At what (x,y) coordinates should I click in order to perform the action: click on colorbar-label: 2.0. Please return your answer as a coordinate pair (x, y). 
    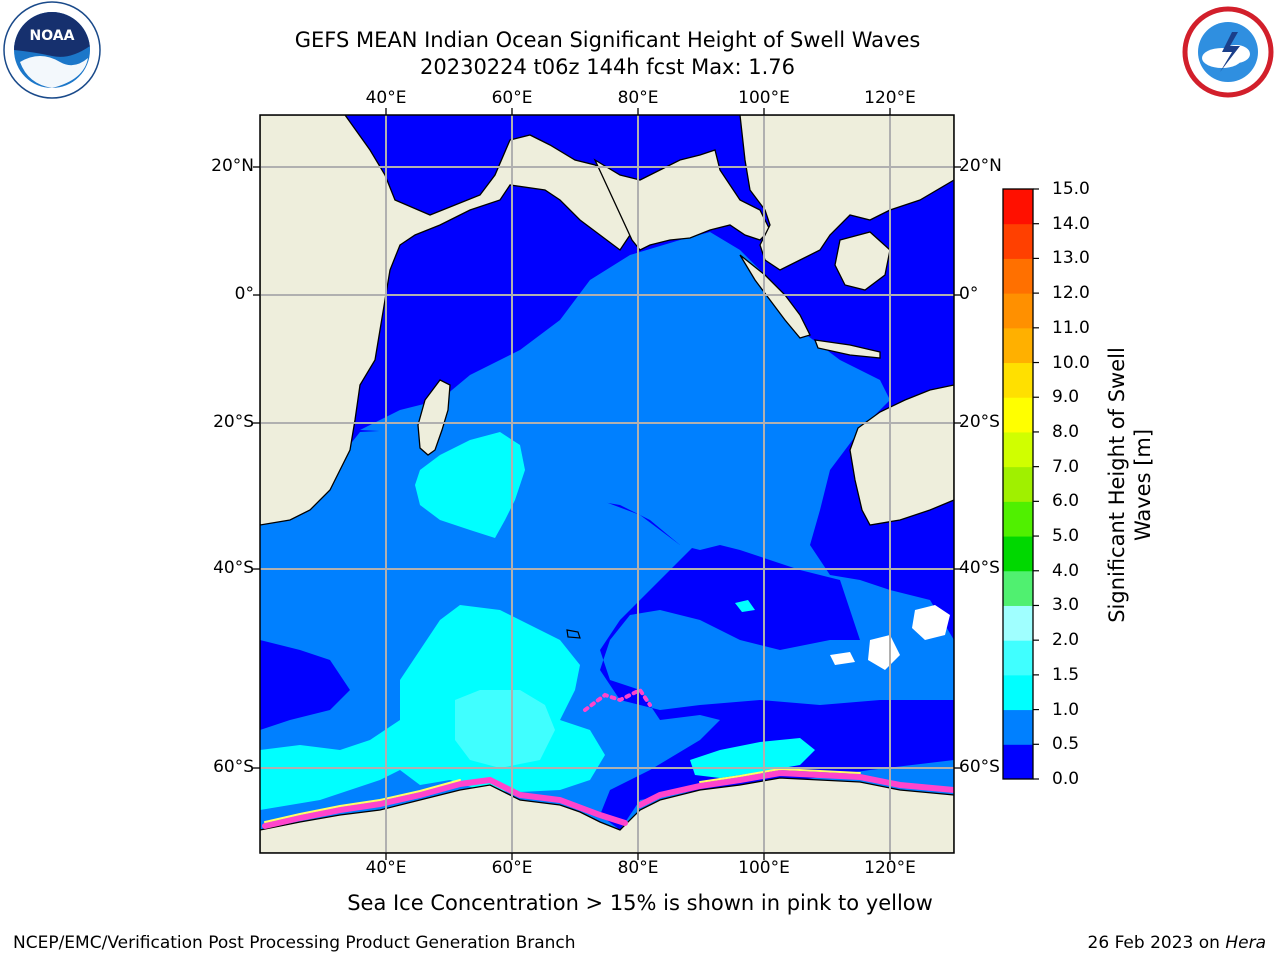
    Looking at the image, I should click on (1066, 640).